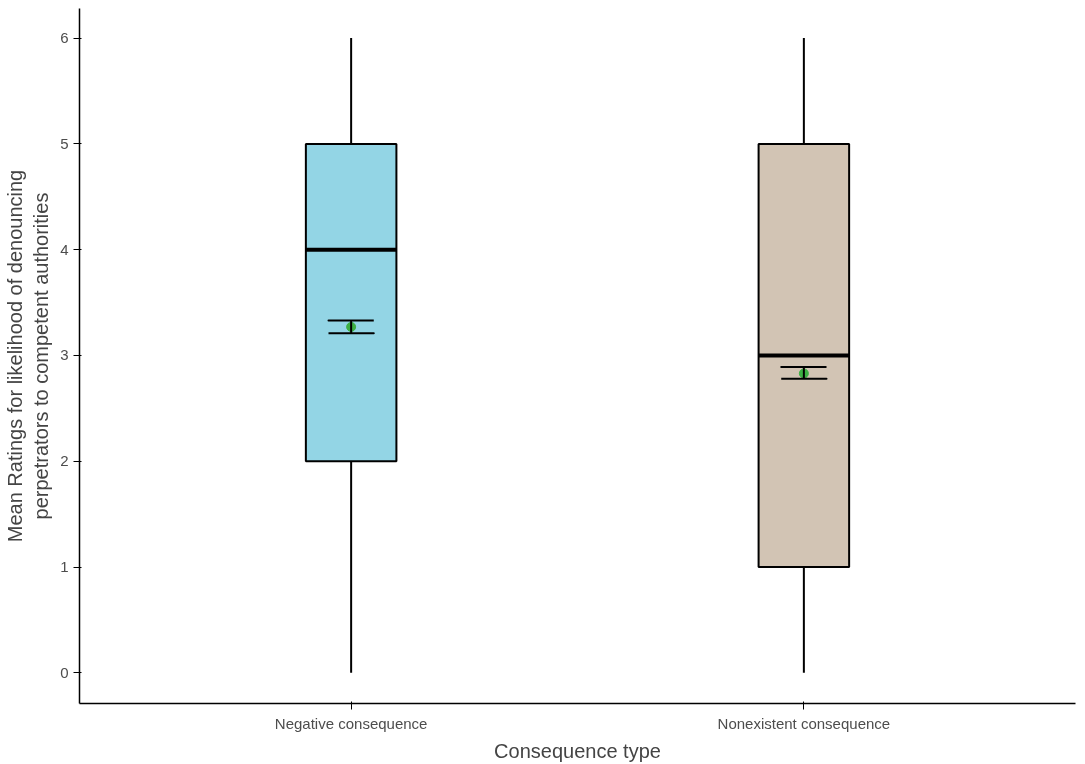  What do you see at coordinates (351, 723) in the screenshot?
I see `x-tick-label: Negative consequence` at bounding box center [351, 723].